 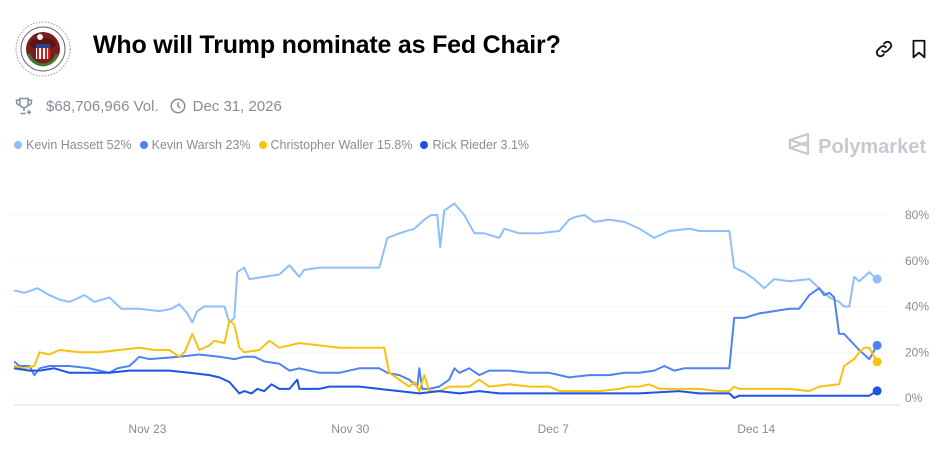 I want to click on end-date-text: Dec 31, 2026, so click(x=237, y=106).